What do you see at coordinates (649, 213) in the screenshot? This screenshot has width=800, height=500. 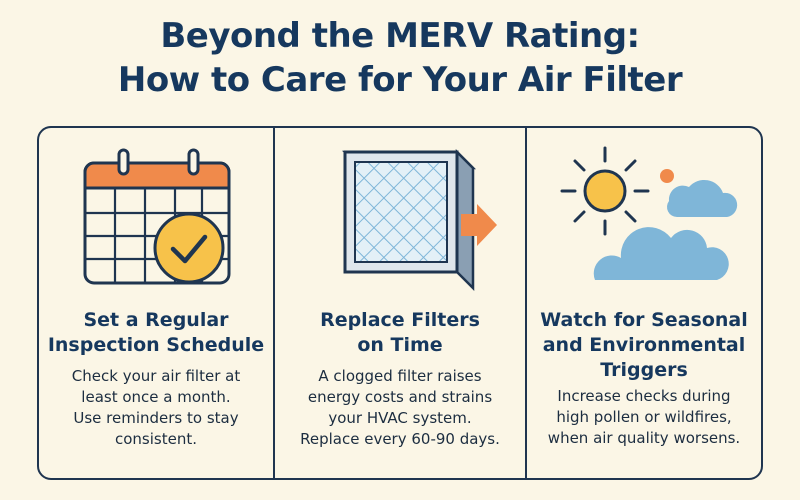 I see `sun-clouds-icon` at bounding box center [649, 213].